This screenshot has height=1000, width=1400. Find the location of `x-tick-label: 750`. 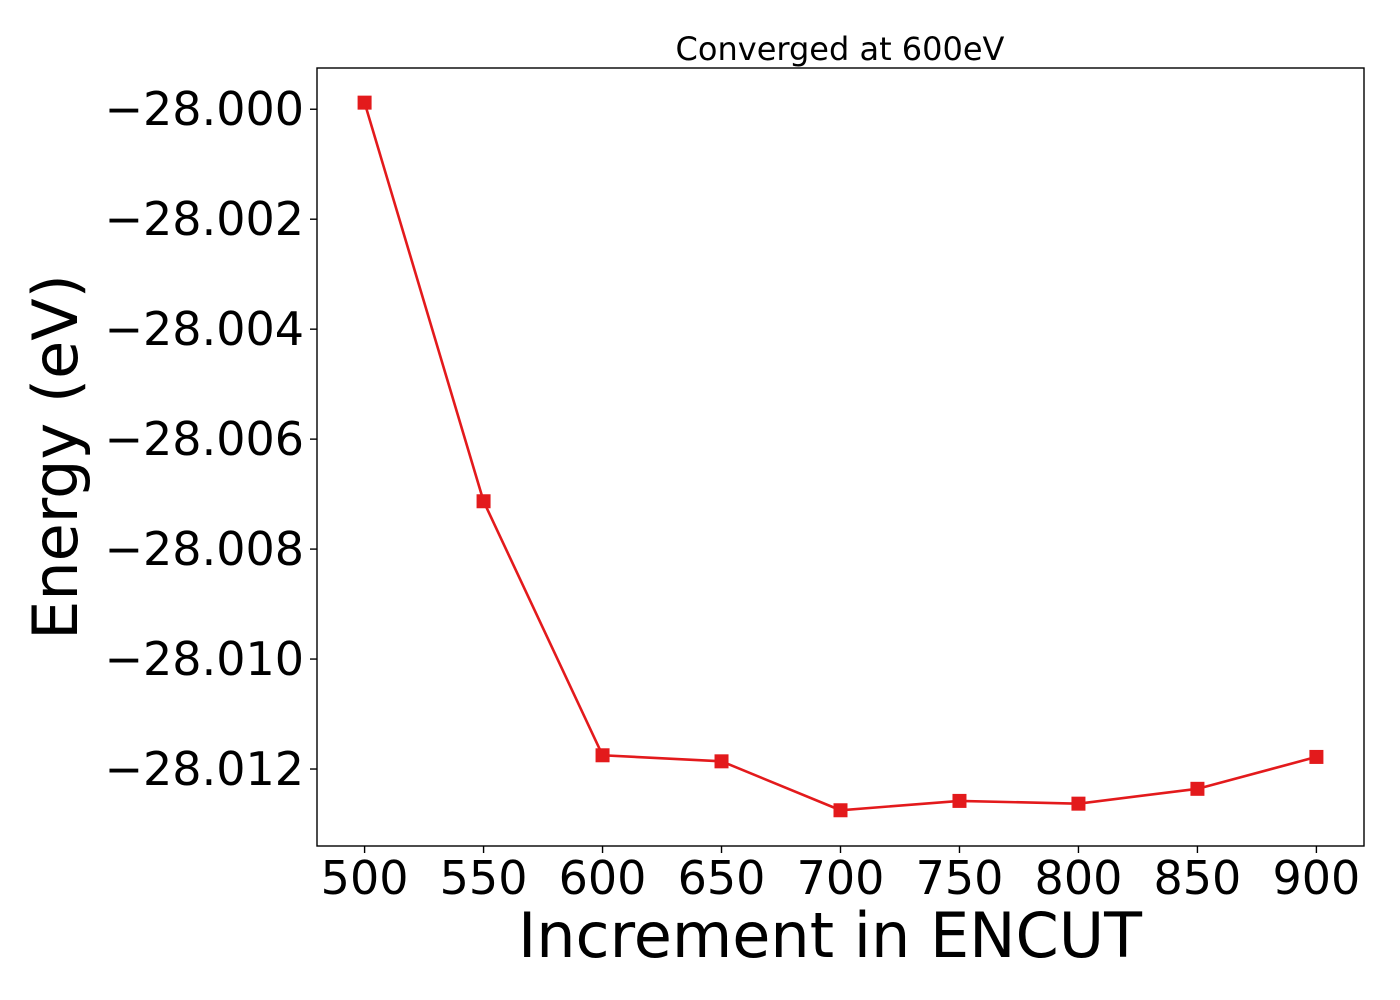

x-tick-label: 750 is located at coordinates (960, 878).